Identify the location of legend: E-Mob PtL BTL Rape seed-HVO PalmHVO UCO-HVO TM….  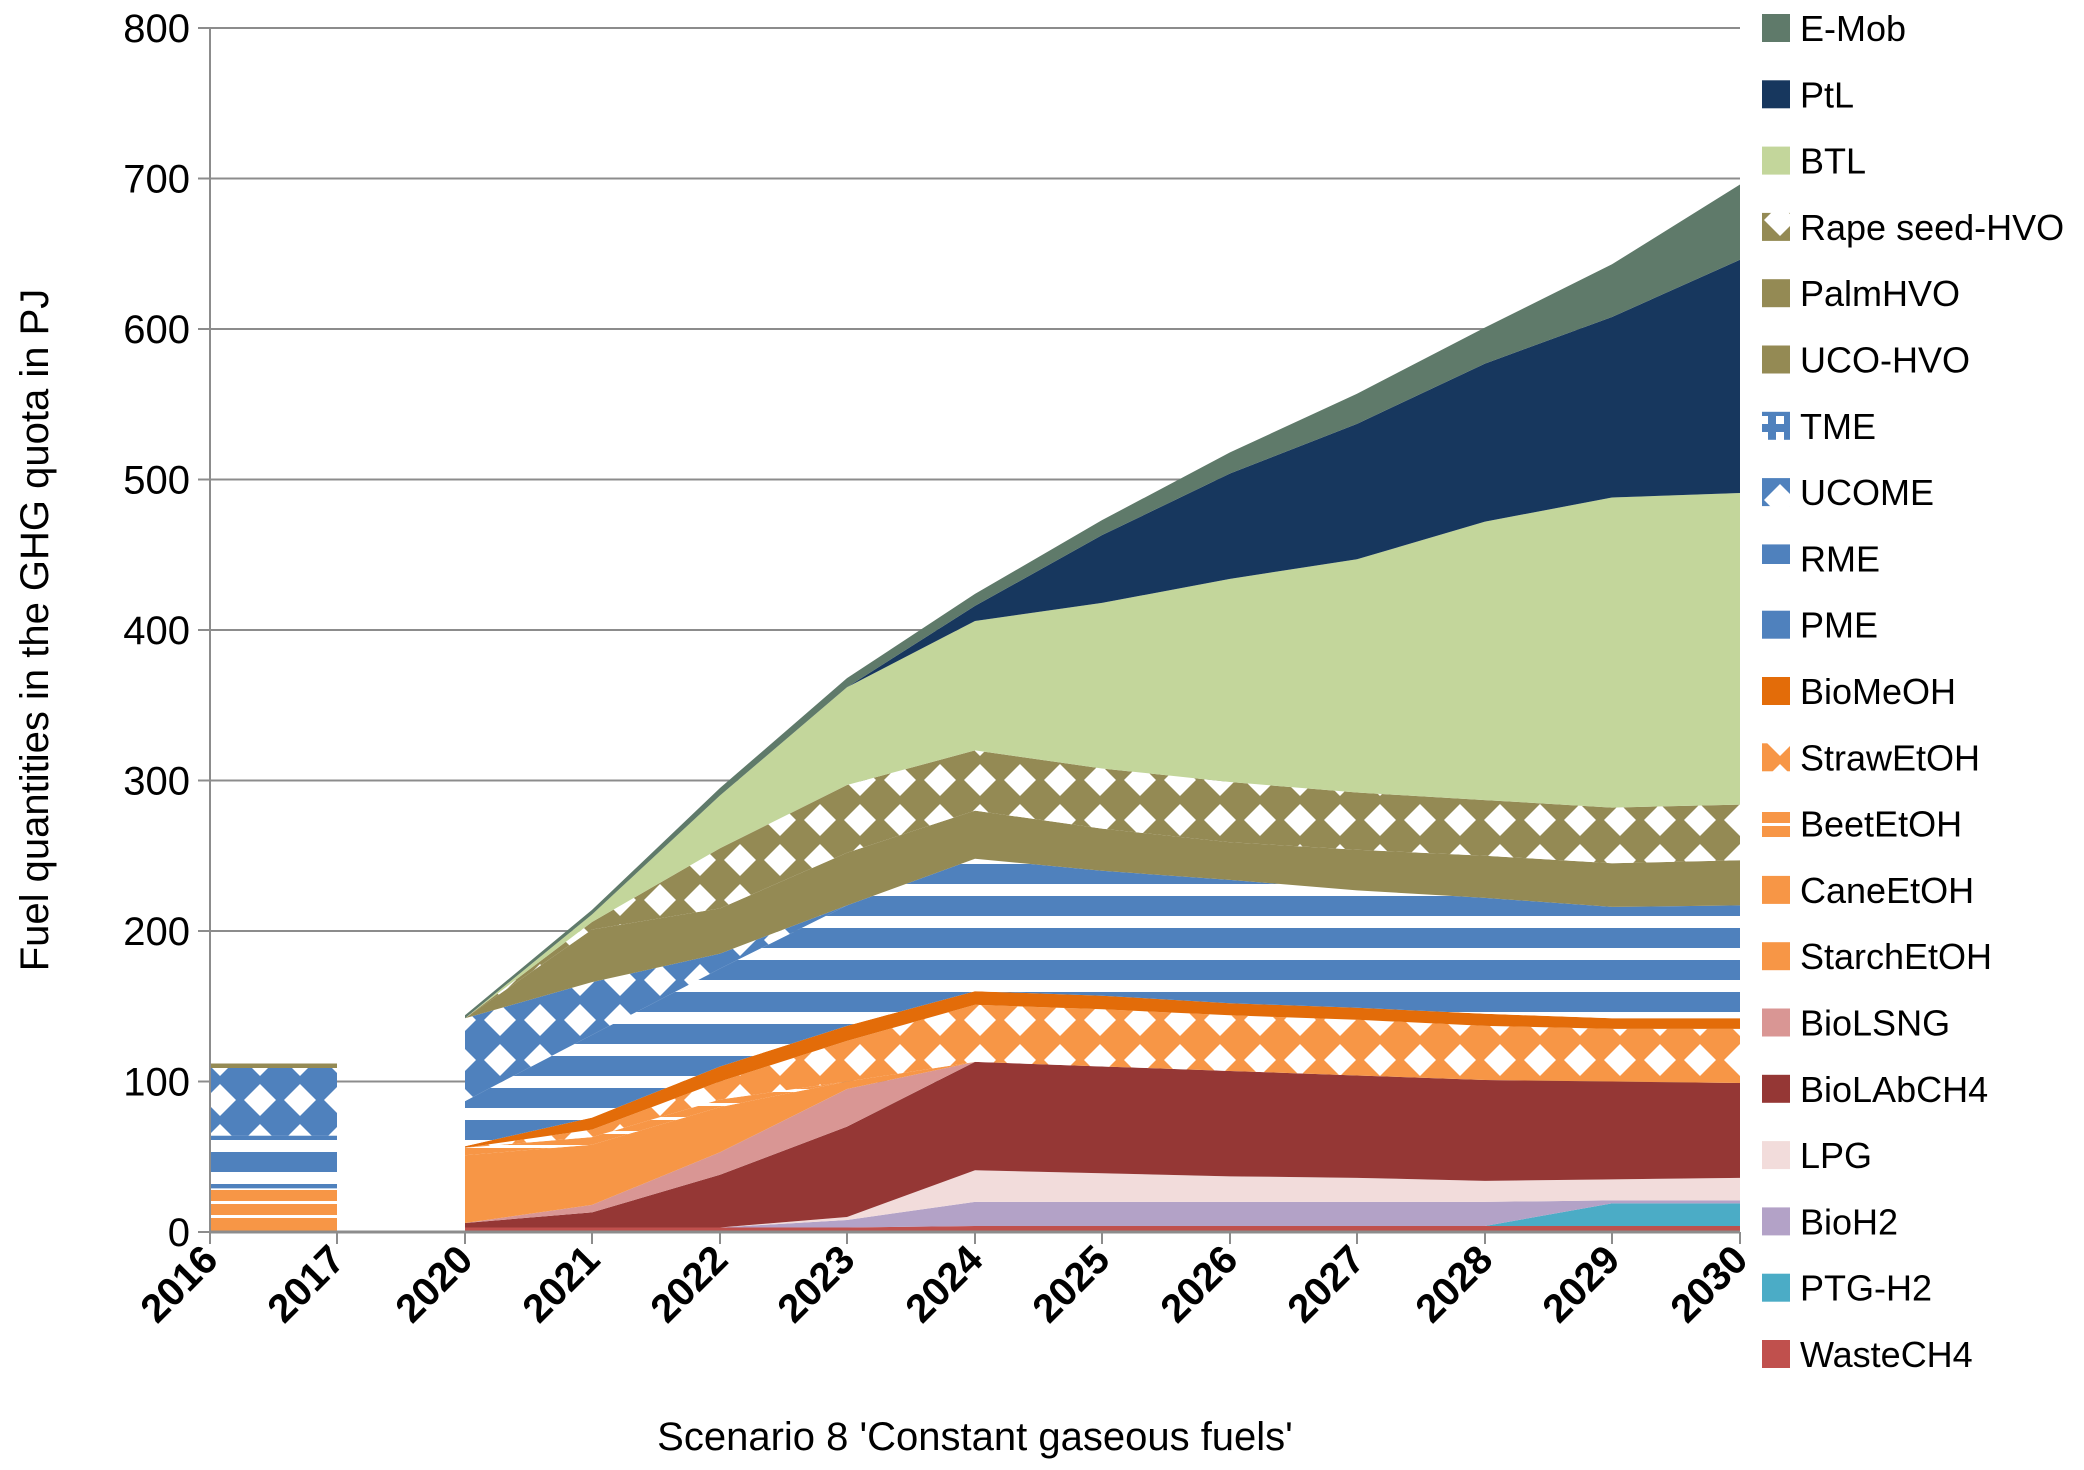
(1913, 691).